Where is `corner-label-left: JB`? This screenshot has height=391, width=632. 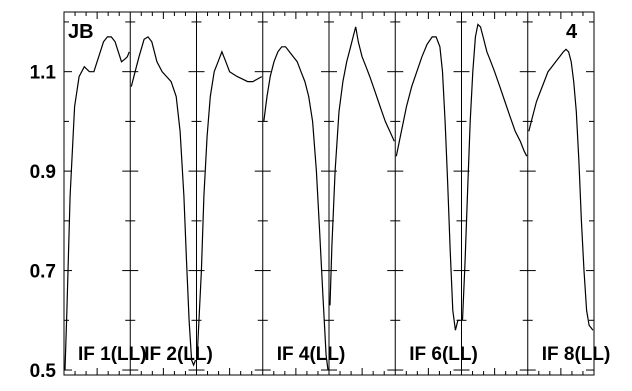 corner-label-left: JB is located at coordinates (81, 32).